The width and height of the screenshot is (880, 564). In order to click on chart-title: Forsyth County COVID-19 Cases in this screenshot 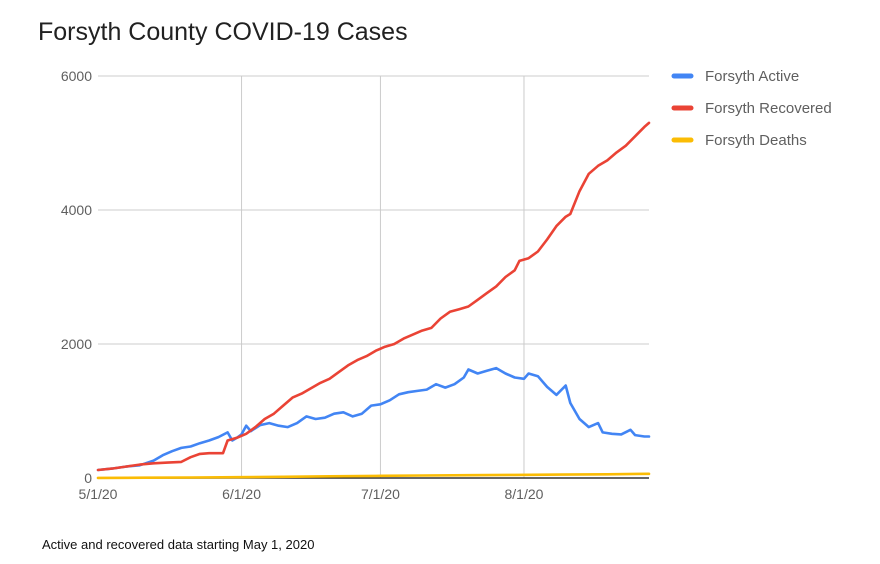, I will do `click(223, 32)`.